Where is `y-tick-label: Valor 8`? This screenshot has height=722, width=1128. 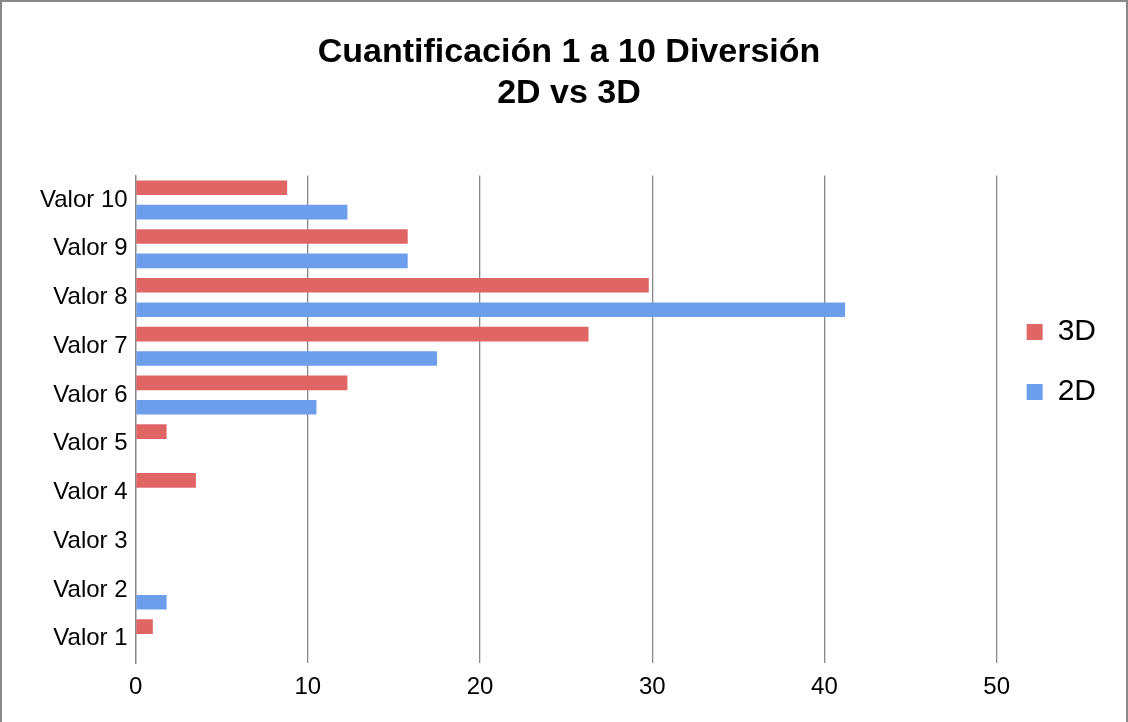
y-tick-label: Valor 8 is located at coordinates (90, 296).